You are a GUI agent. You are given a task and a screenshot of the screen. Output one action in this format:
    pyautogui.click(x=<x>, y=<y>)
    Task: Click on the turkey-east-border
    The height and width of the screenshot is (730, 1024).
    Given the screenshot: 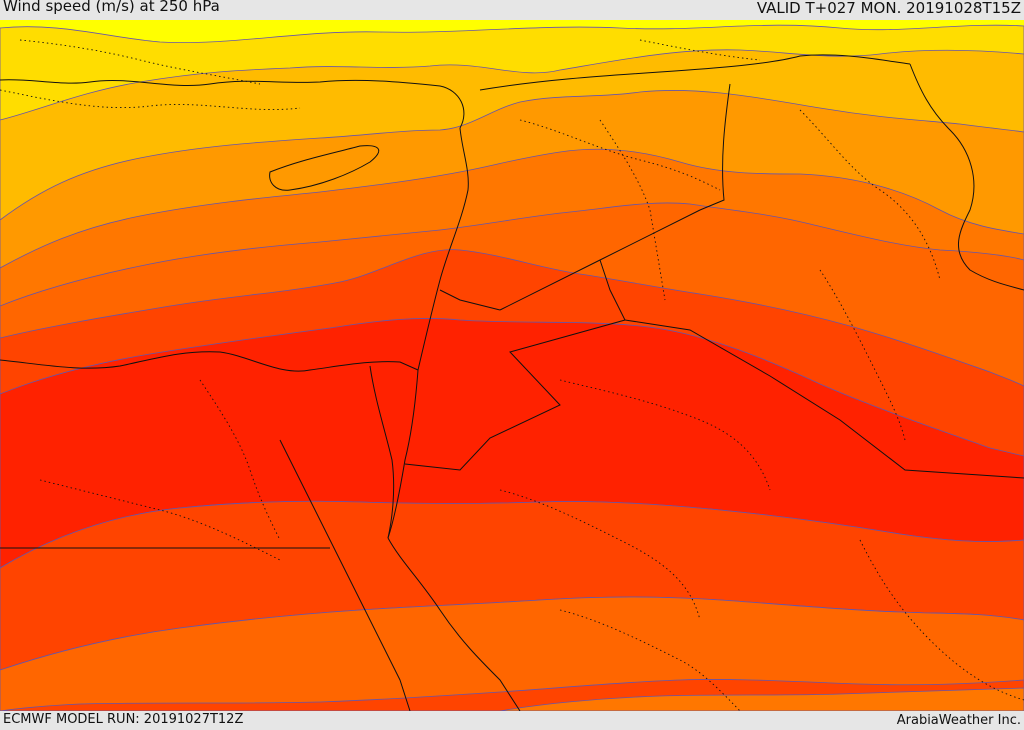 What is the action you would take?
    pyautogui.click(x=695, y=72)
    